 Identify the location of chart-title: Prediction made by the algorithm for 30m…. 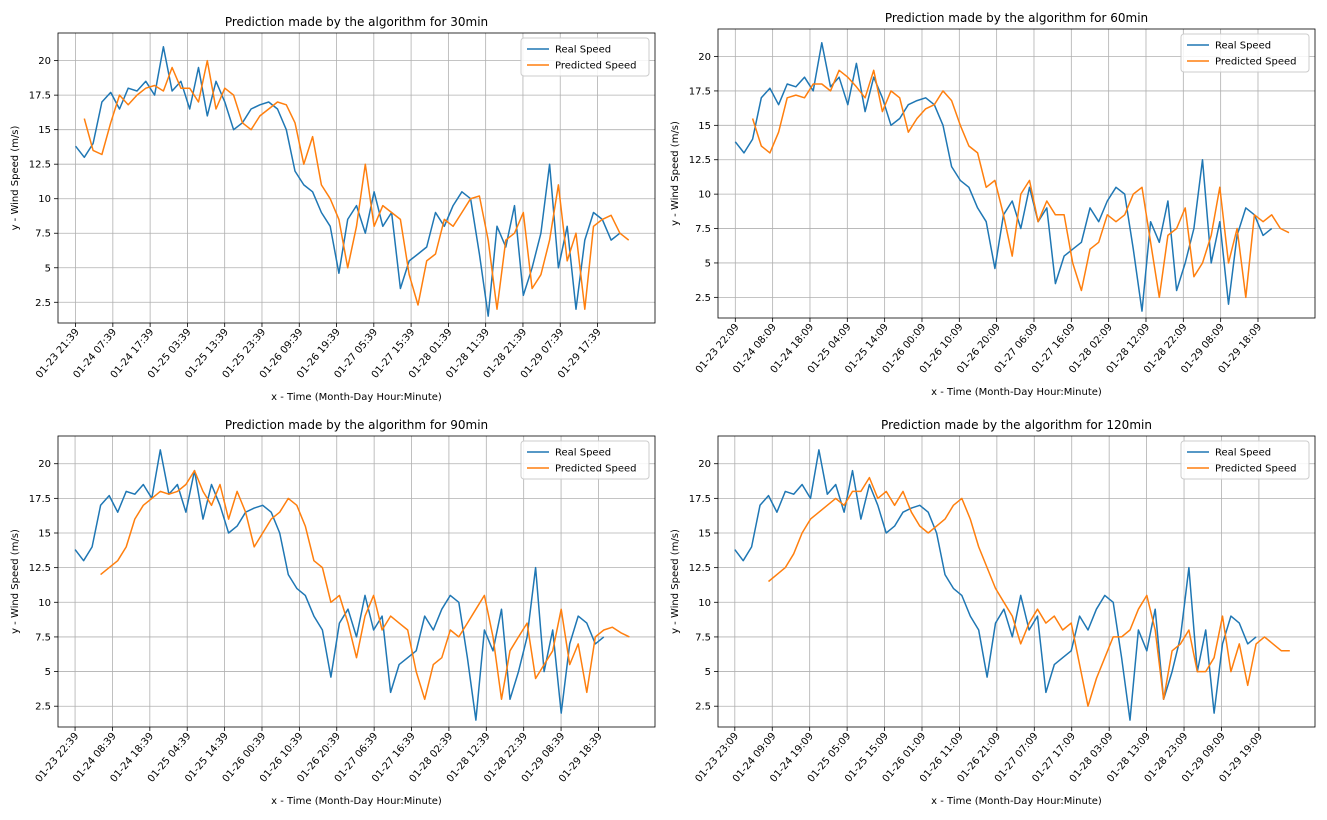
(356, 22).